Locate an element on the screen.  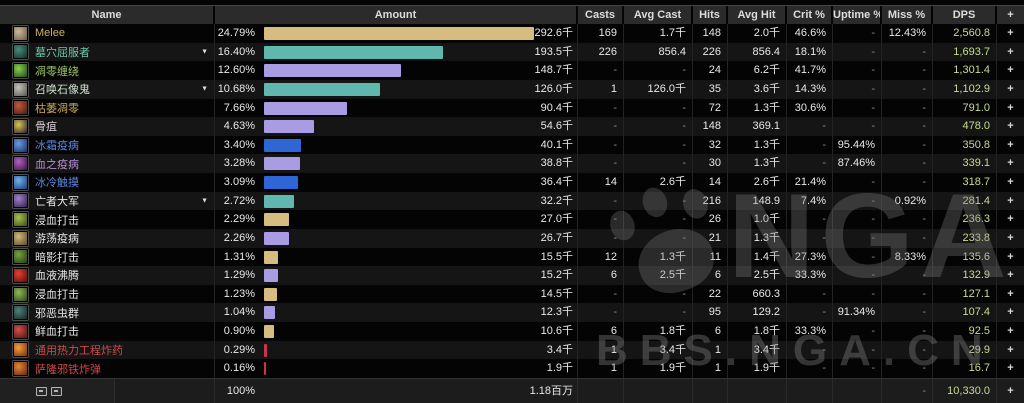
avg-hit-value: 6.2千 is located at coordinates (757, 70).